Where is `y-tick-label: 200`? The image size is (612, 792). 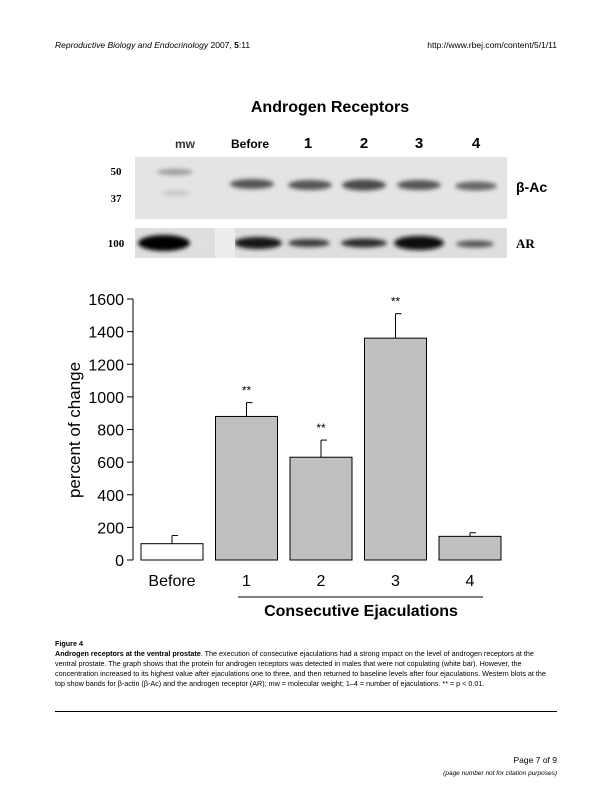
y-tick-label: 200 is located at coordinates (110, 528).